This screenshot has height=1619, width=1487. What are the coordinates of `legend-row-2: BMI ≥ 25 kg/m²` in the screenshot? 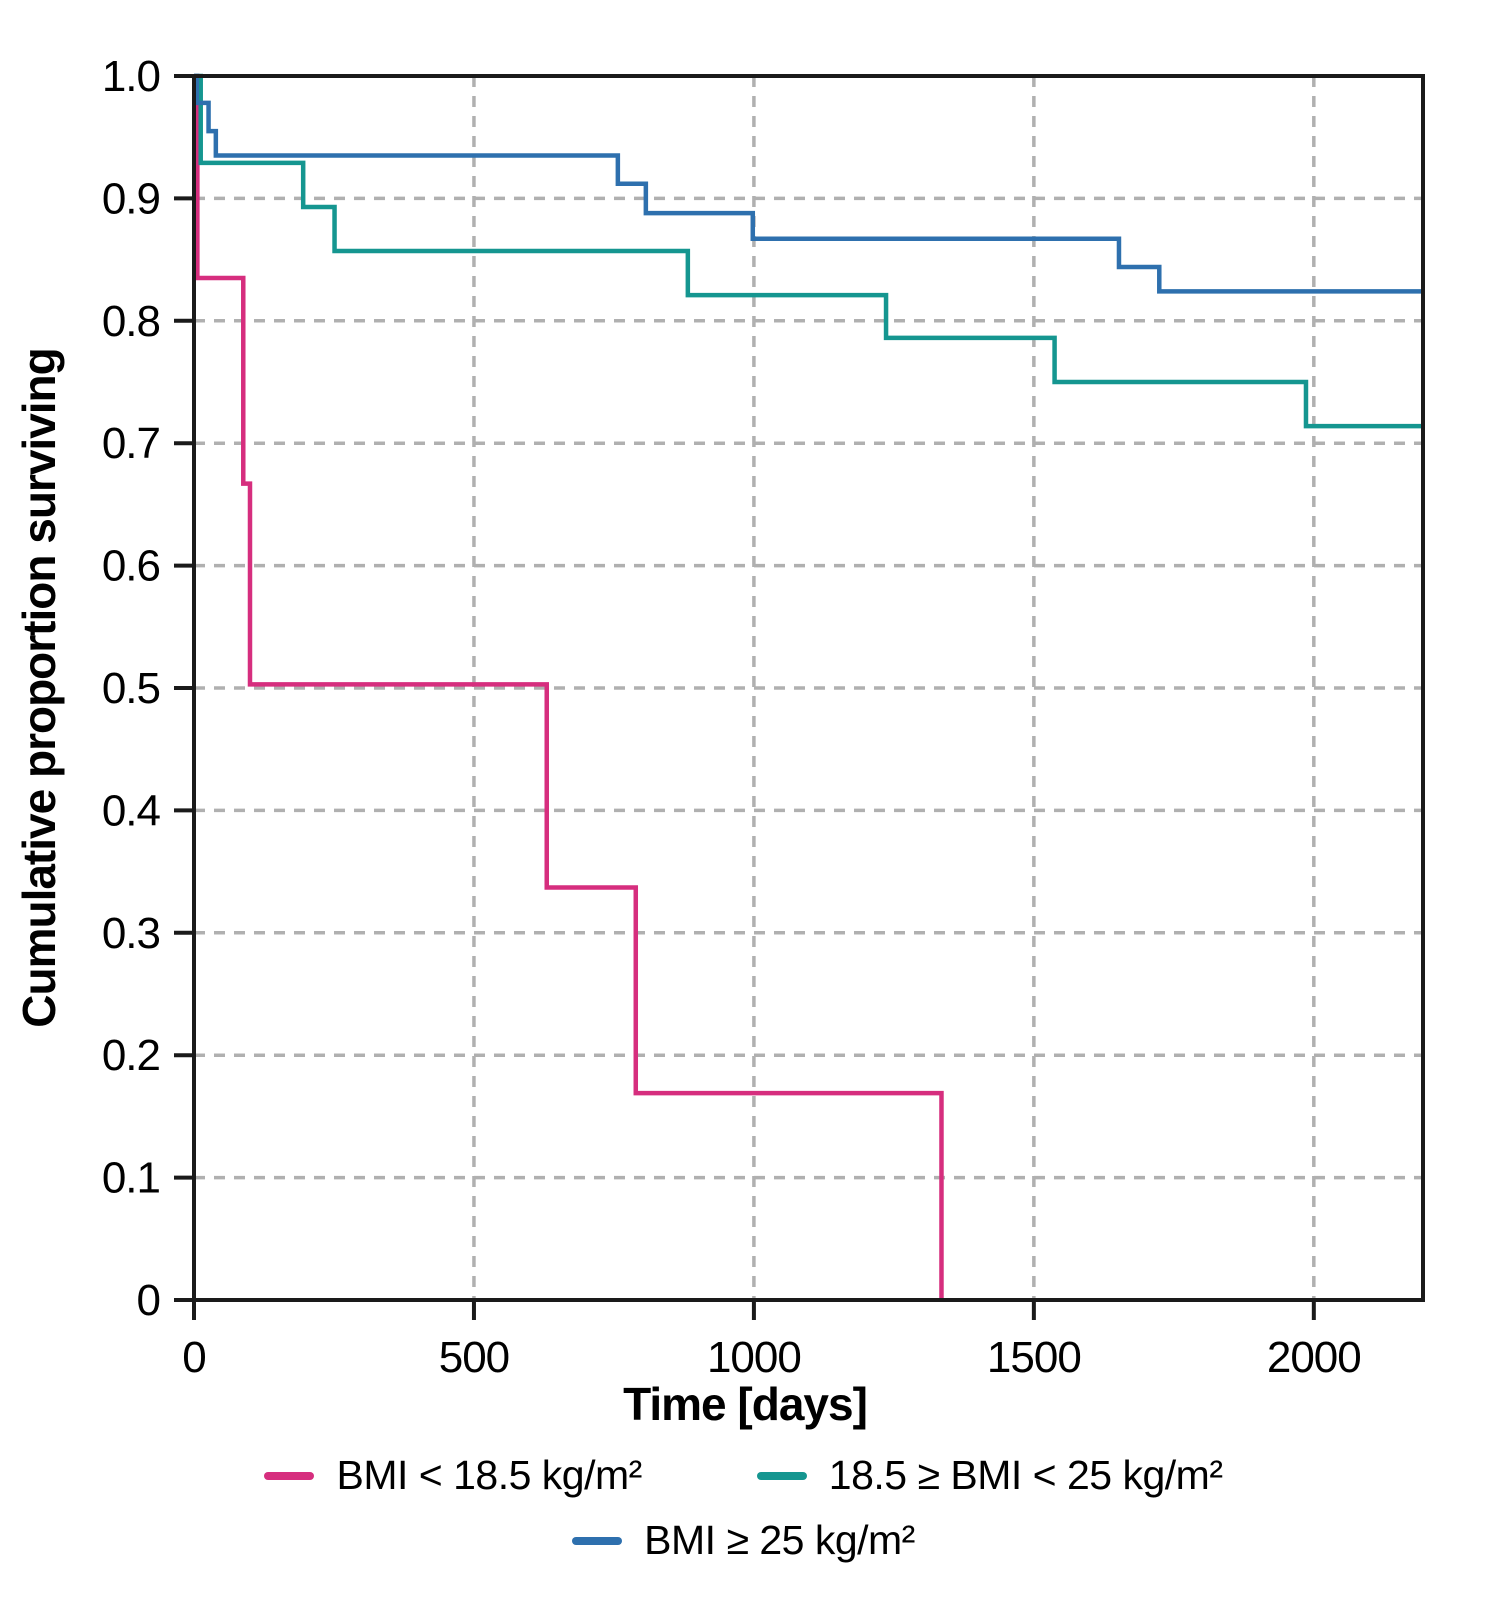 It's located at (743, 1540).